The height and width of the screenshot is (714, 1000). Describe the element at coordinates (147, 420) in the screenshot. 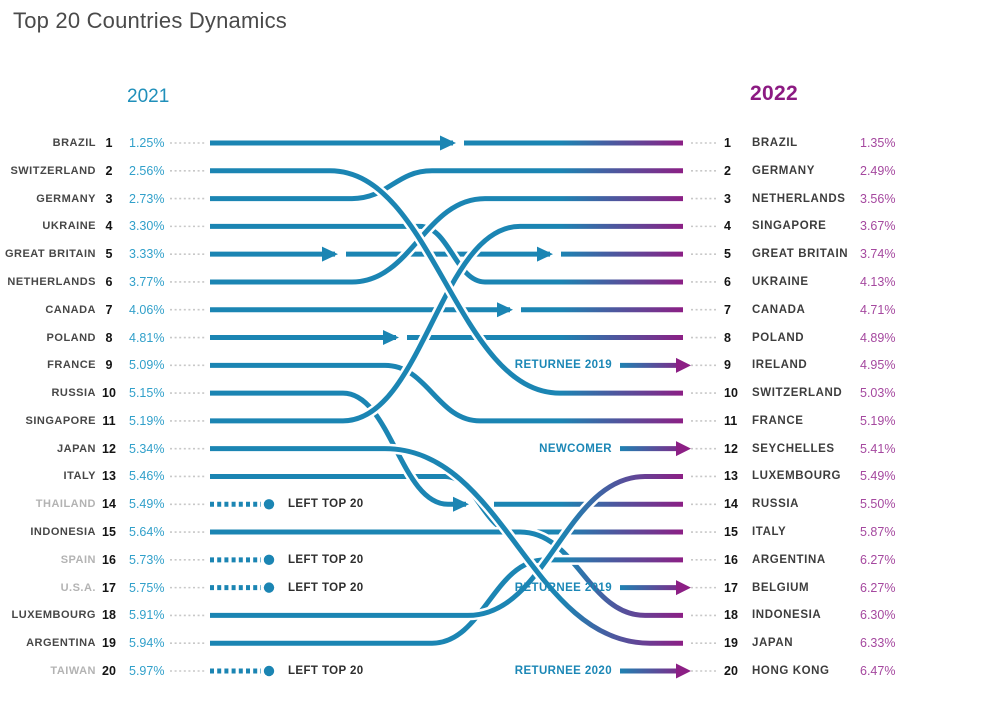

I see `left-share-value: 5.19%` at that location.